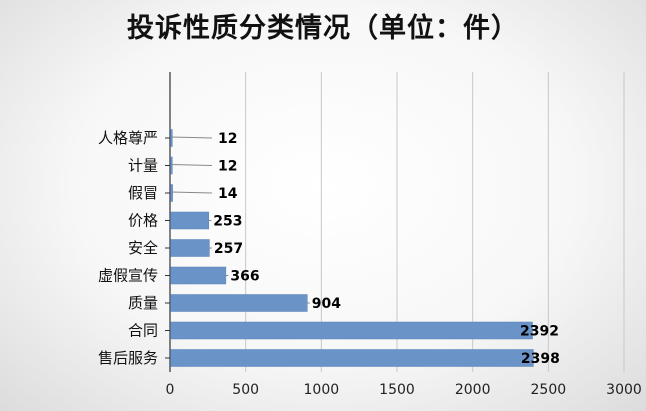  Describe the element at coordinates (128, 276) in the screenshot. I see `category-label: 虚假宣传` at that location.